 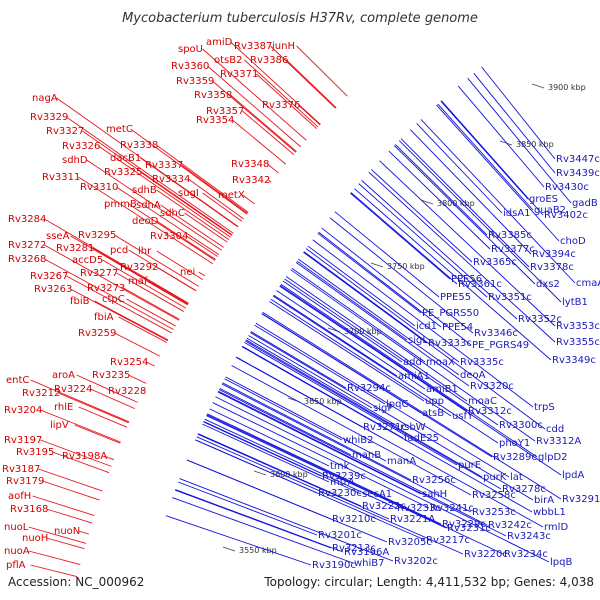 I want to click on gene-label-reverse: birA, so click(x=544, y=500).